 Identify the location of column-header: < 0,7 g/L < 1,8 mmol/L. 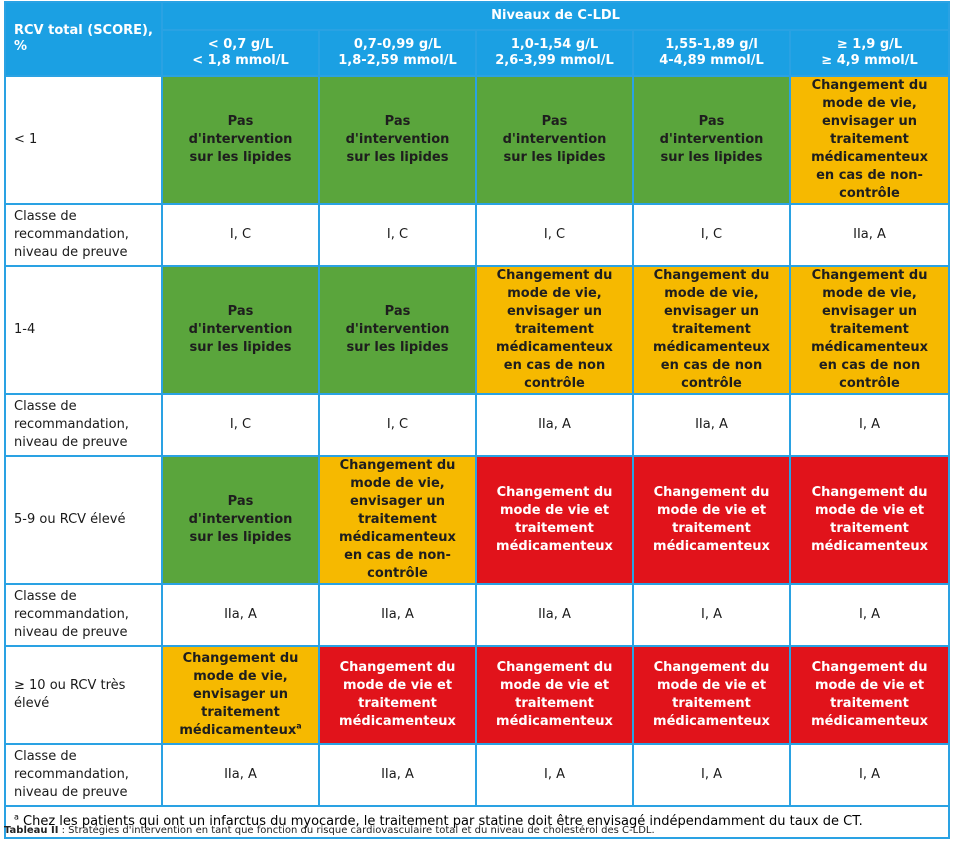
(240, 53).